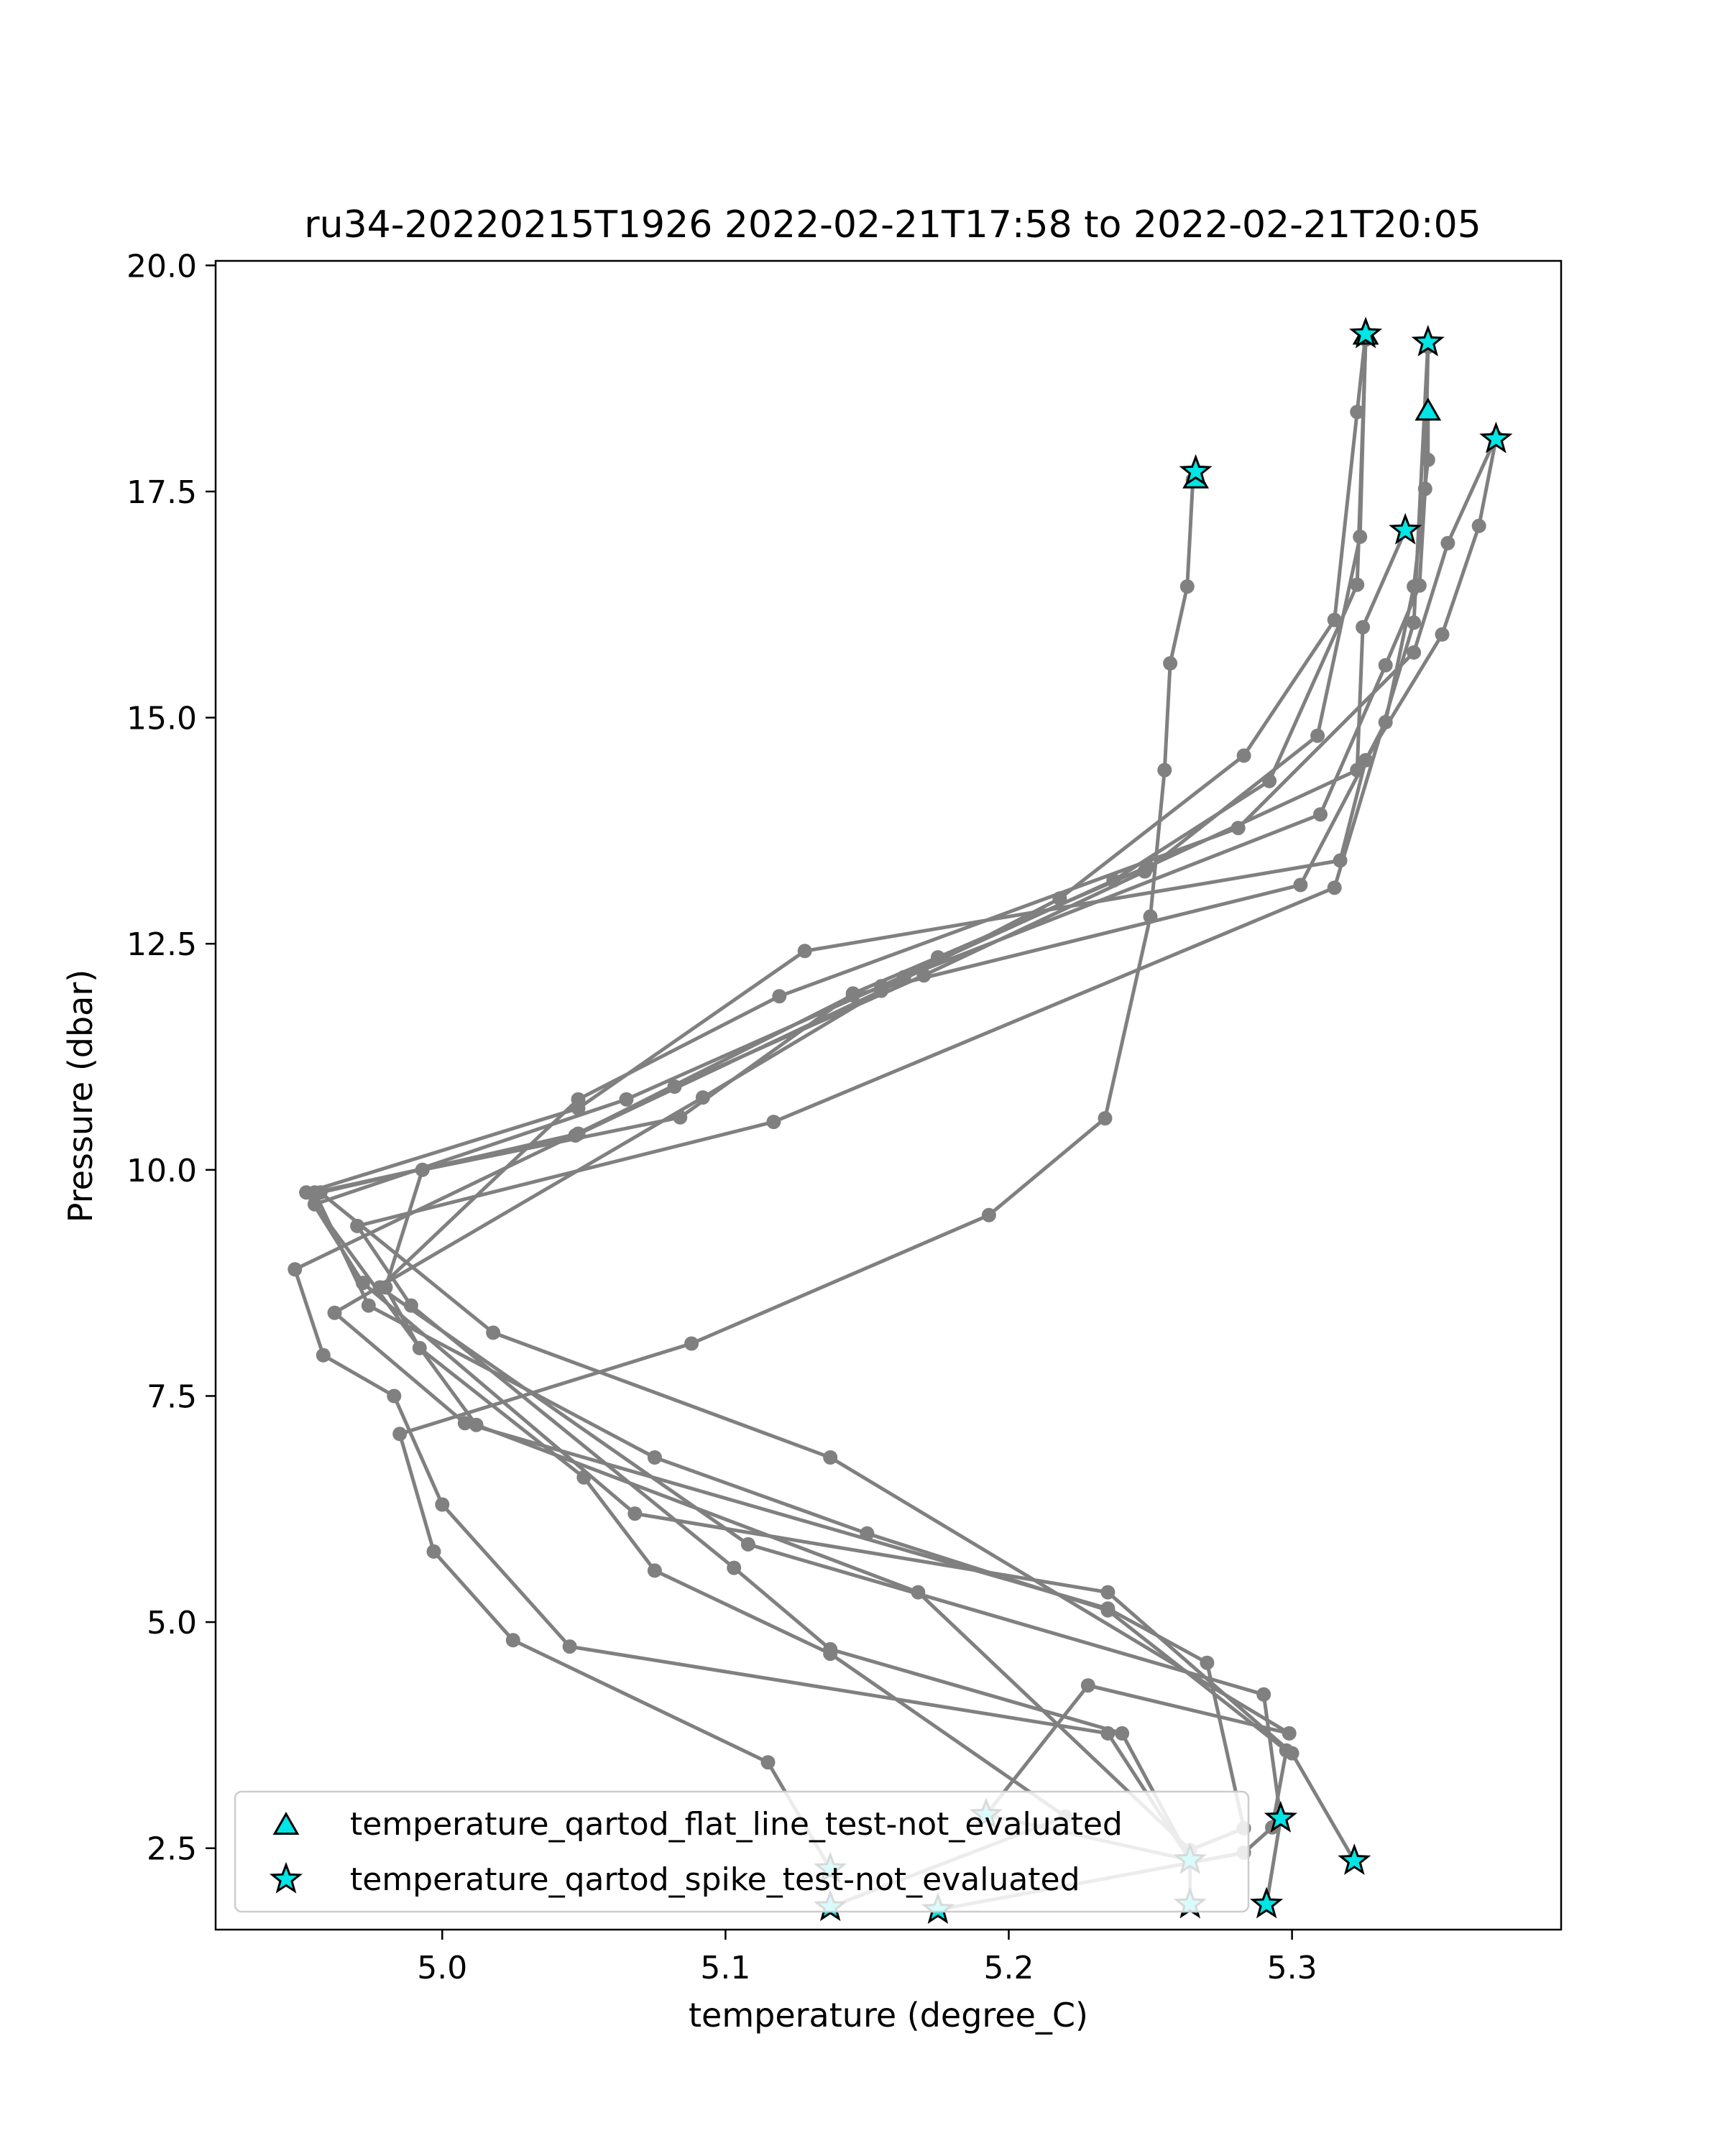 The image size is (1725, 2156). I want to click on y-axis-label: Pressure (dbar), so click(80, 1096).